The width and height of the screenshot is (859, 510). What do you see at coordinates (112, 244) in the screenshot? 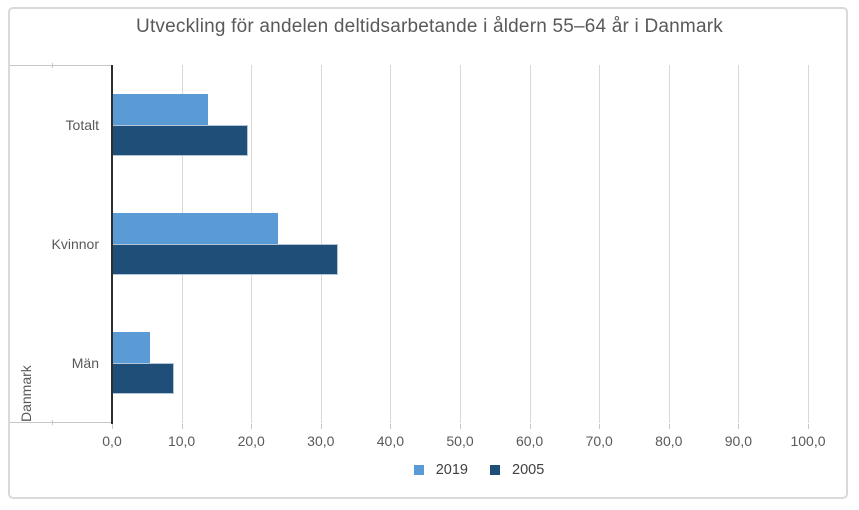
I see `value-axis-line` at bounding box center [112, 244].